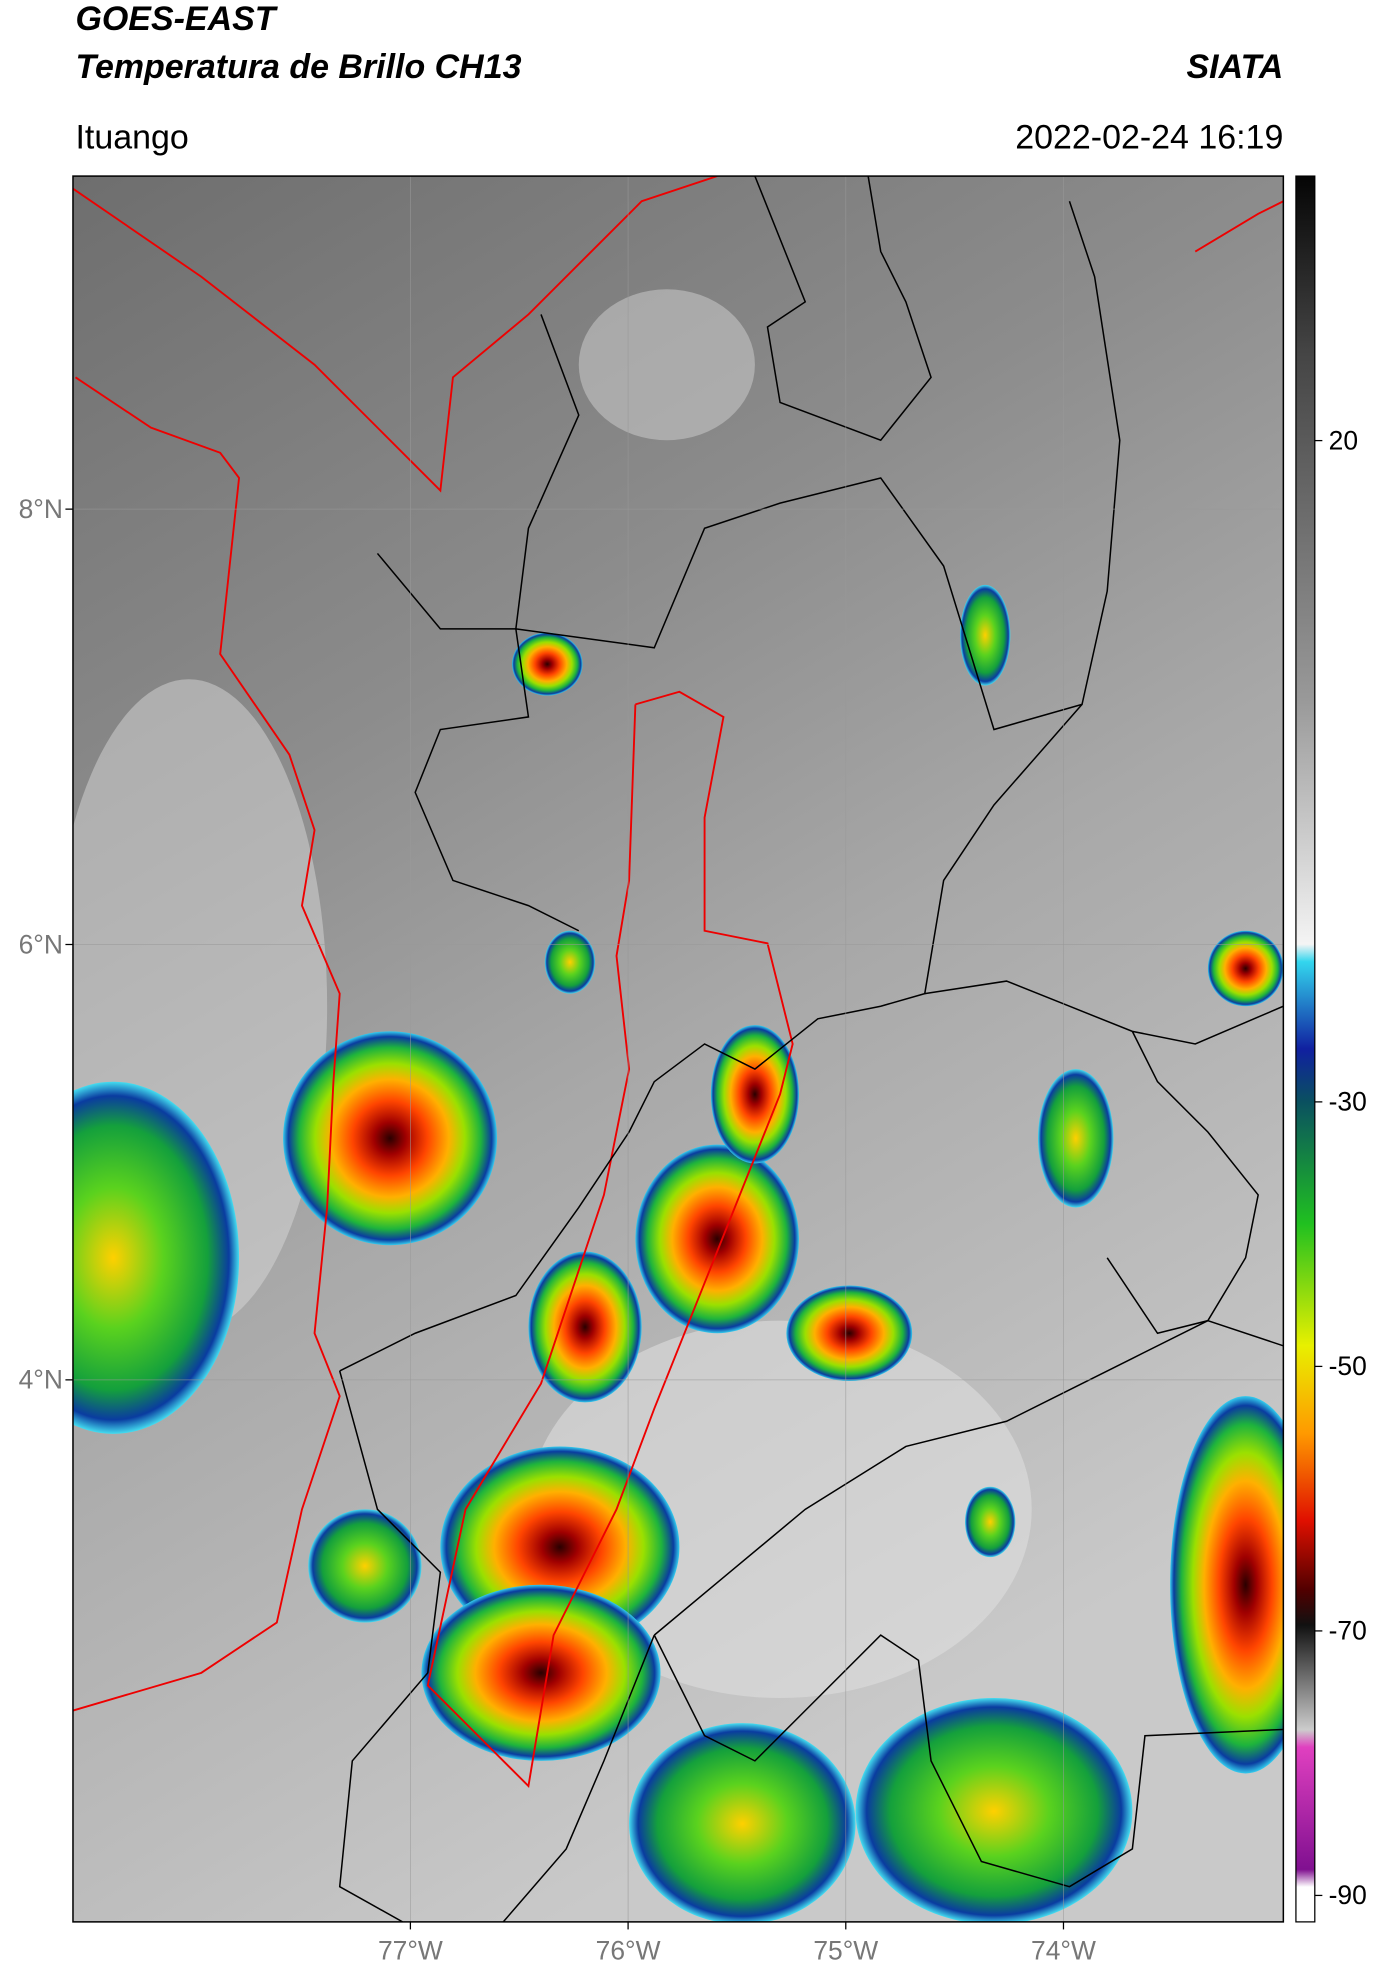  I want to click on colorbar-tick-label: -90, so click(1348, 1895).